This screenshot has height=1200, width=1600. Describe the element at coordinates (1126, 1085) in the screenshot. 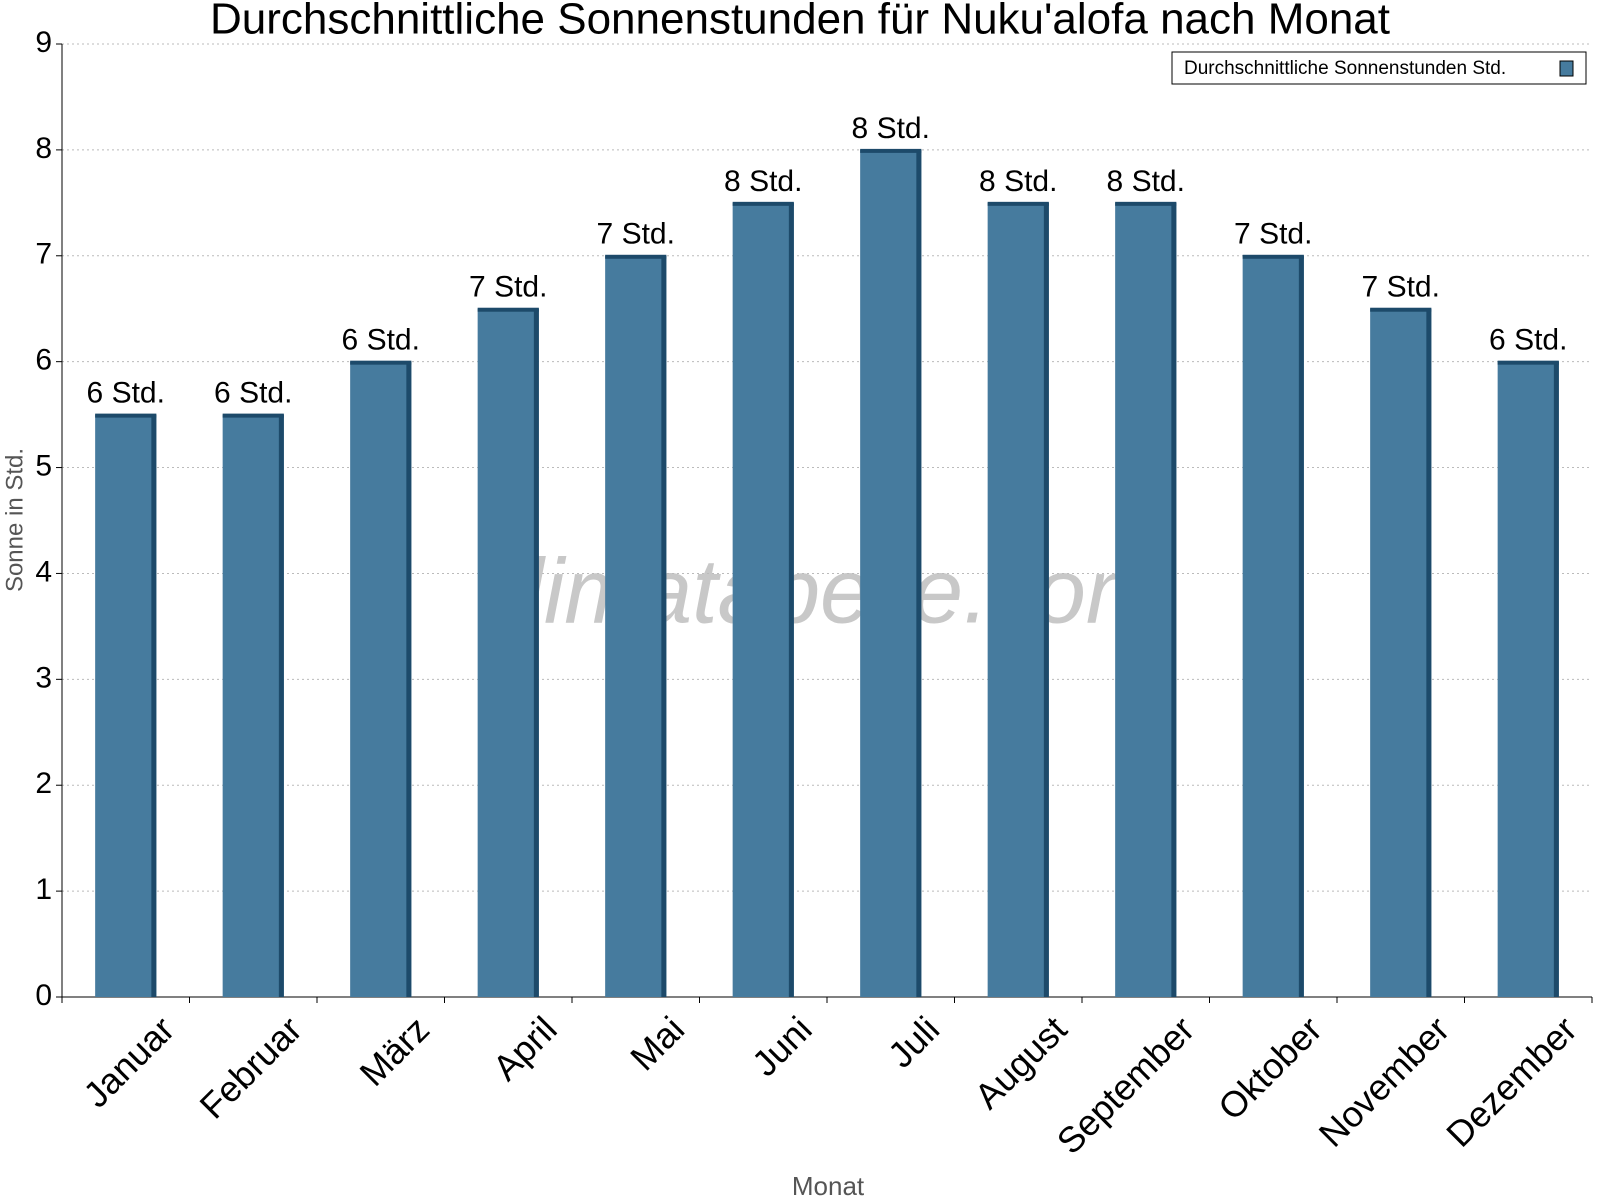

I see `x-tick-label: September` at that location.